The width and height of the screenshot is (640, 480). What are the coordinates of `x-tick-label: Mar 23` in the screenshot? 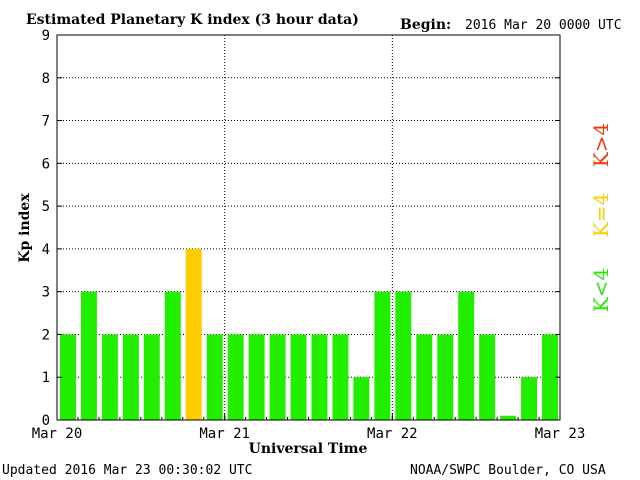 It's located at (560, 434).